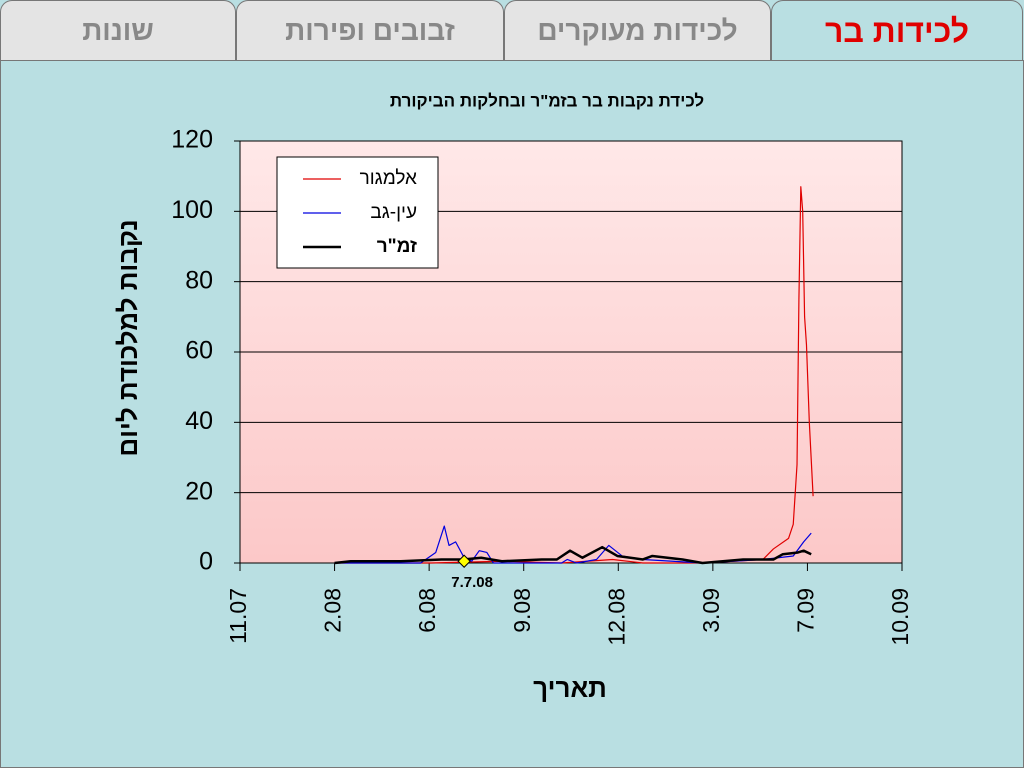 The height and width of the screenshot is (768, 1024). Describe the element at coordinates (806, 610) in the screenshot. I see `x-tick-label: 7.09` at that location.